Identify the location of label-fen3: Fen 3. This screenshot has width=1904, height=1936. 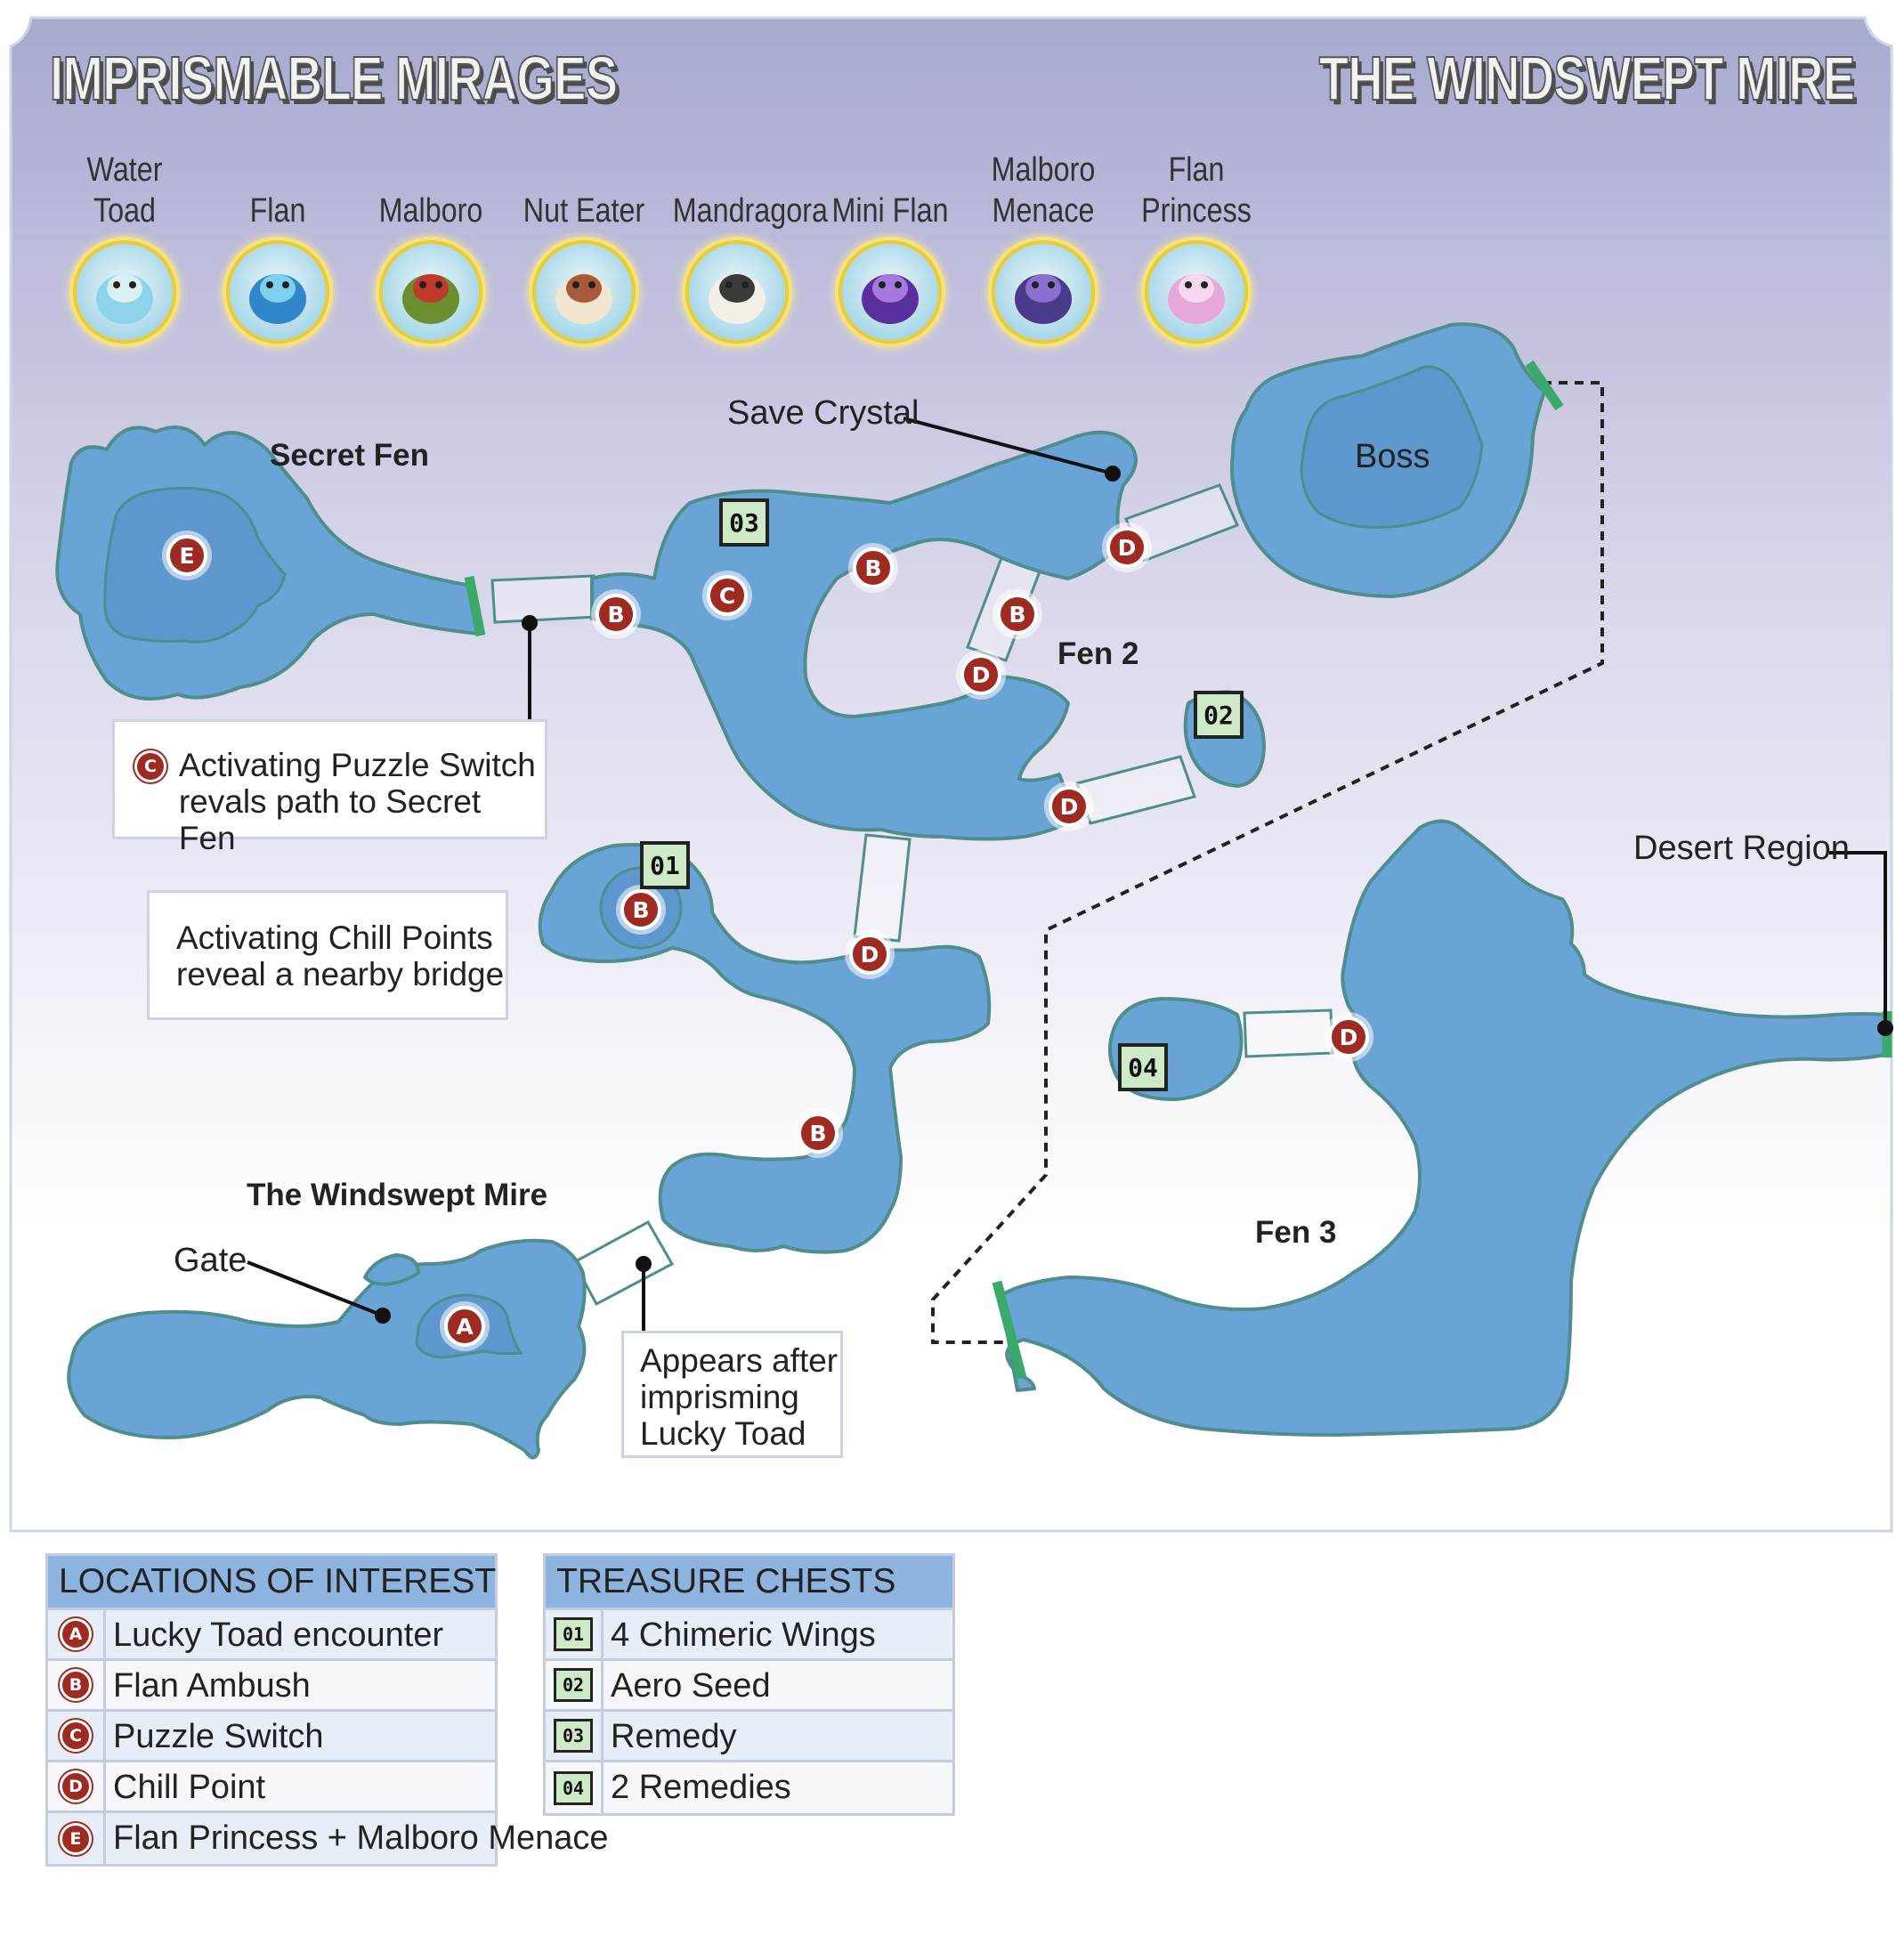
(1296, 1232).